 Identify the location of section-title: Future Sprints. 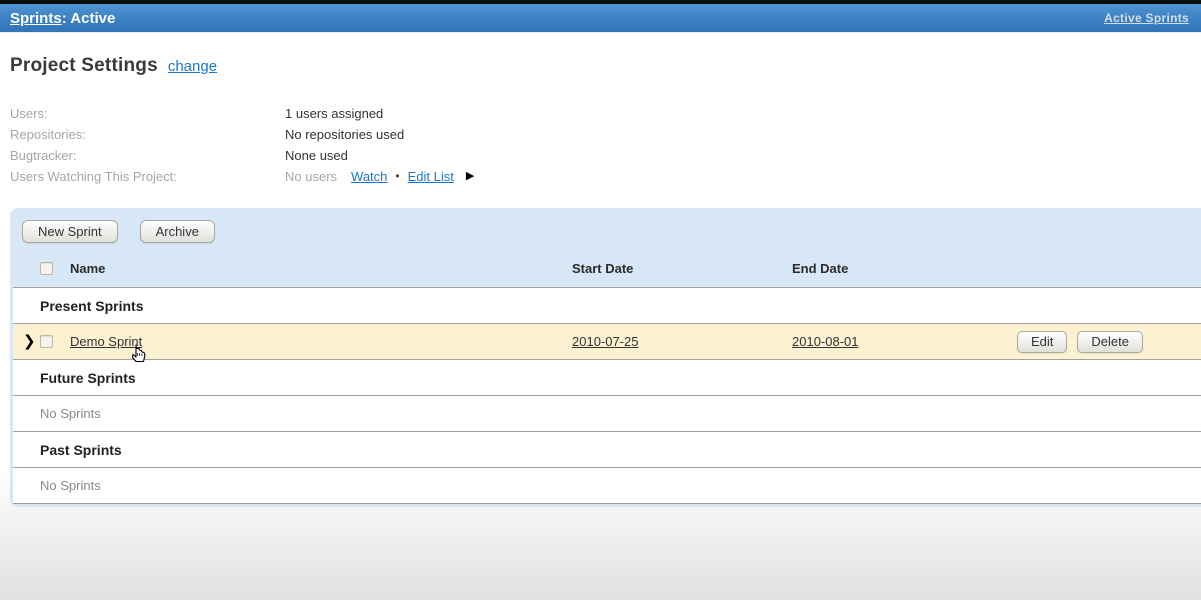
(88, 377).